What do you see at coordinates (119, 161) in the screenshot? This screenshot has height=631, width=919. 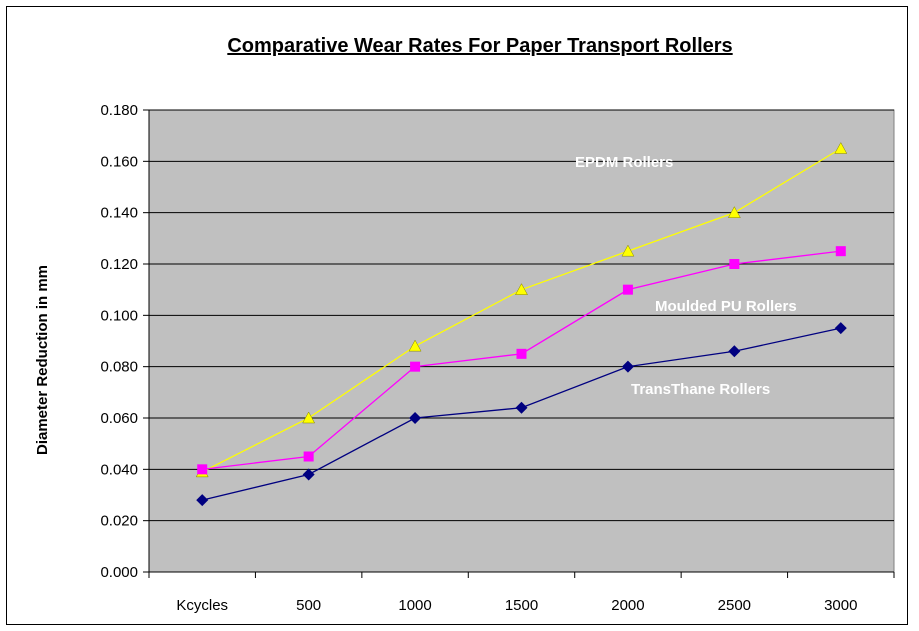 I see `y-tick-label: 0.160` at bounding box center [119, 161].